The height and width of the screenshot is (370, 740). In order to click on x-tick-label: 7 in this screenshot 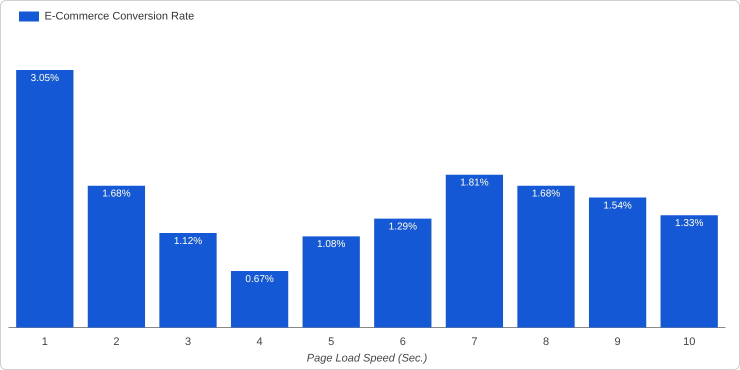, I will do `click(474, 342)`.